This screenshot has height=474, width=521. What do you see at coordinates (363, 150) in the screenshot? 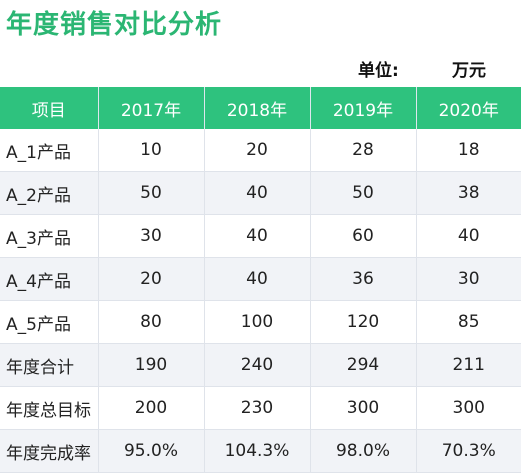
I see `table-cell: 28` at bounding box center [363, 150].